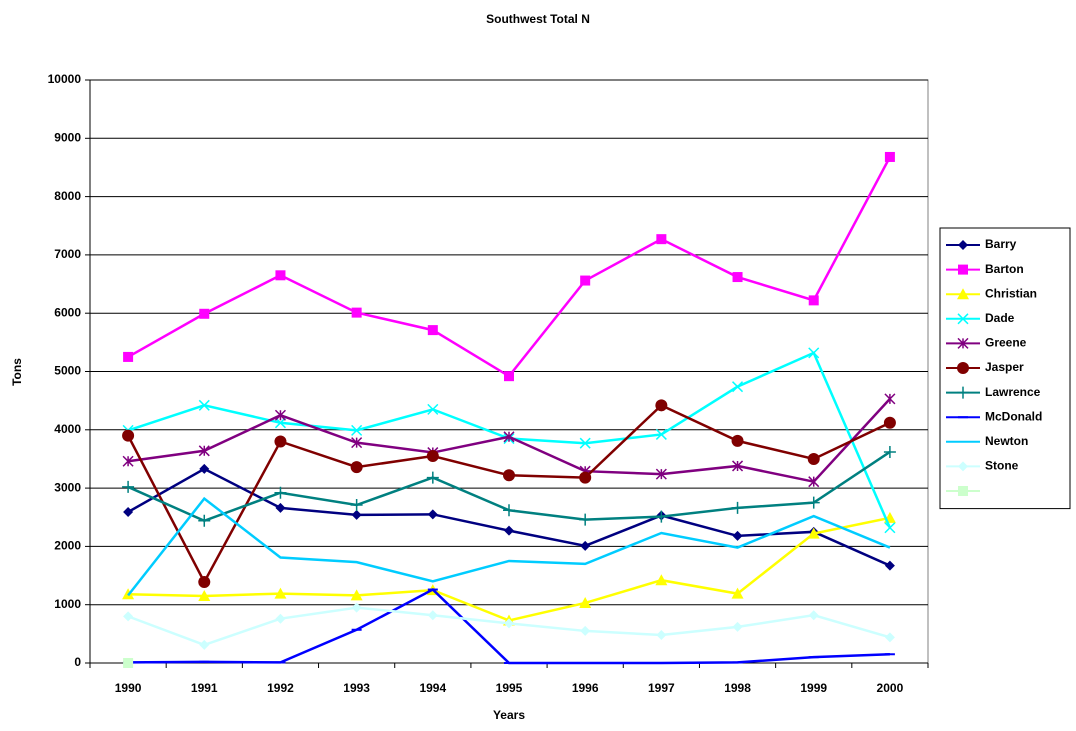 The image size is (1076, 731). Describe the element at coordinates (1002, 466) in the screenshot. I see `legend-label: Stone` at that location.